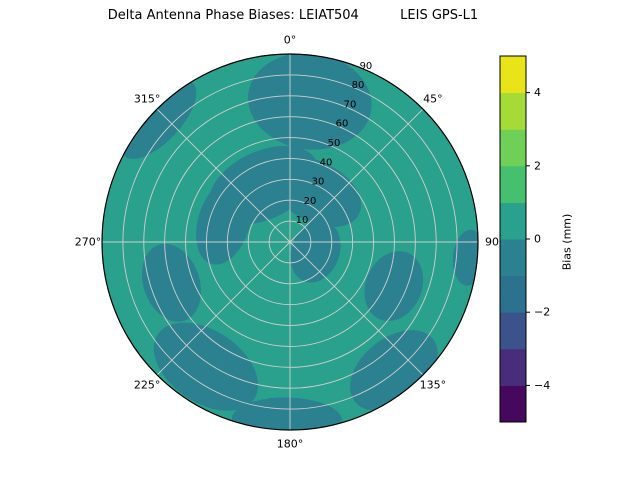  Describe the element at coordinates (302, 220) in the screenshot. I see `zenith-tick-label: 10` at that location.